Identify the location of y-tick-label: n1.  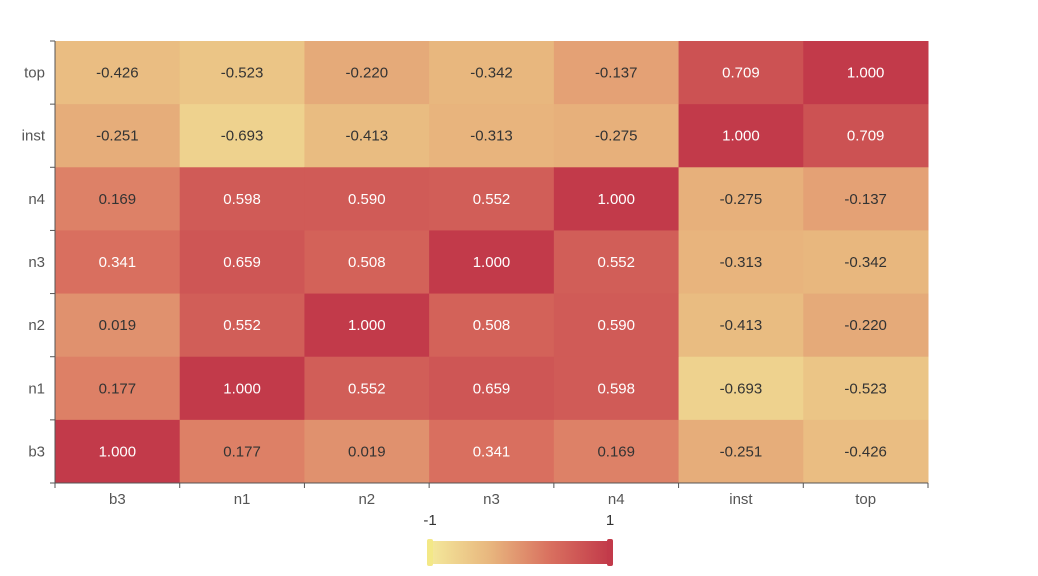
(36, 388).